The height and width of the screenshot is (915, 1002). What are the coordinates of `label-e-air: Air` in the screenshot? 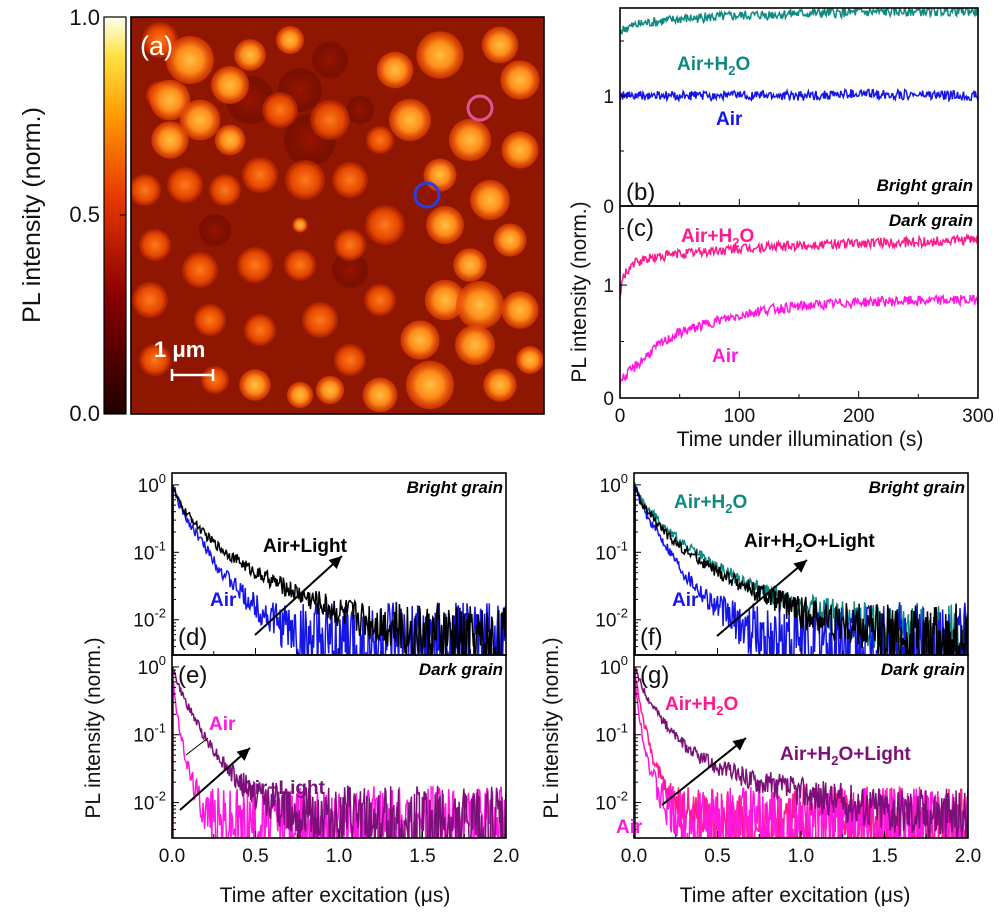 It's located at (222, 724).